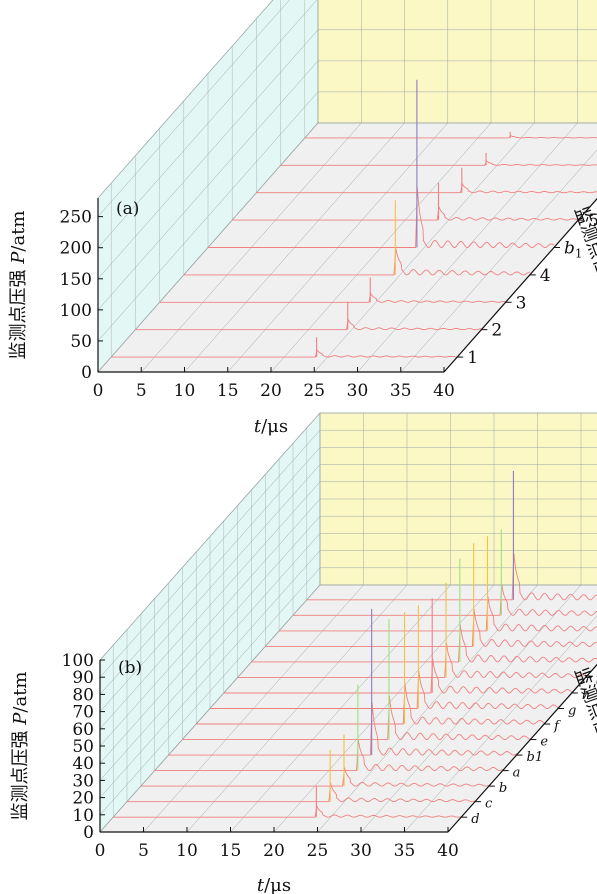  What do you see at coordinates (545, 276) in the screenshot?
I see `depth-tick-label: 4` at bounding box center [545, 276].